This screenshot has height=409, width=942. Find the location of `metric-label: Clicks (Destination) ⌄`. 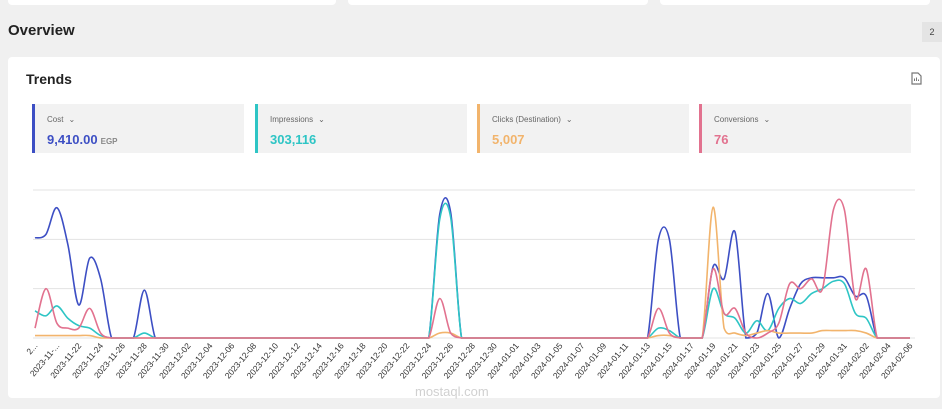

metric-label: Clicks (Destination) ⌄ is located at coordinates (590, 119).